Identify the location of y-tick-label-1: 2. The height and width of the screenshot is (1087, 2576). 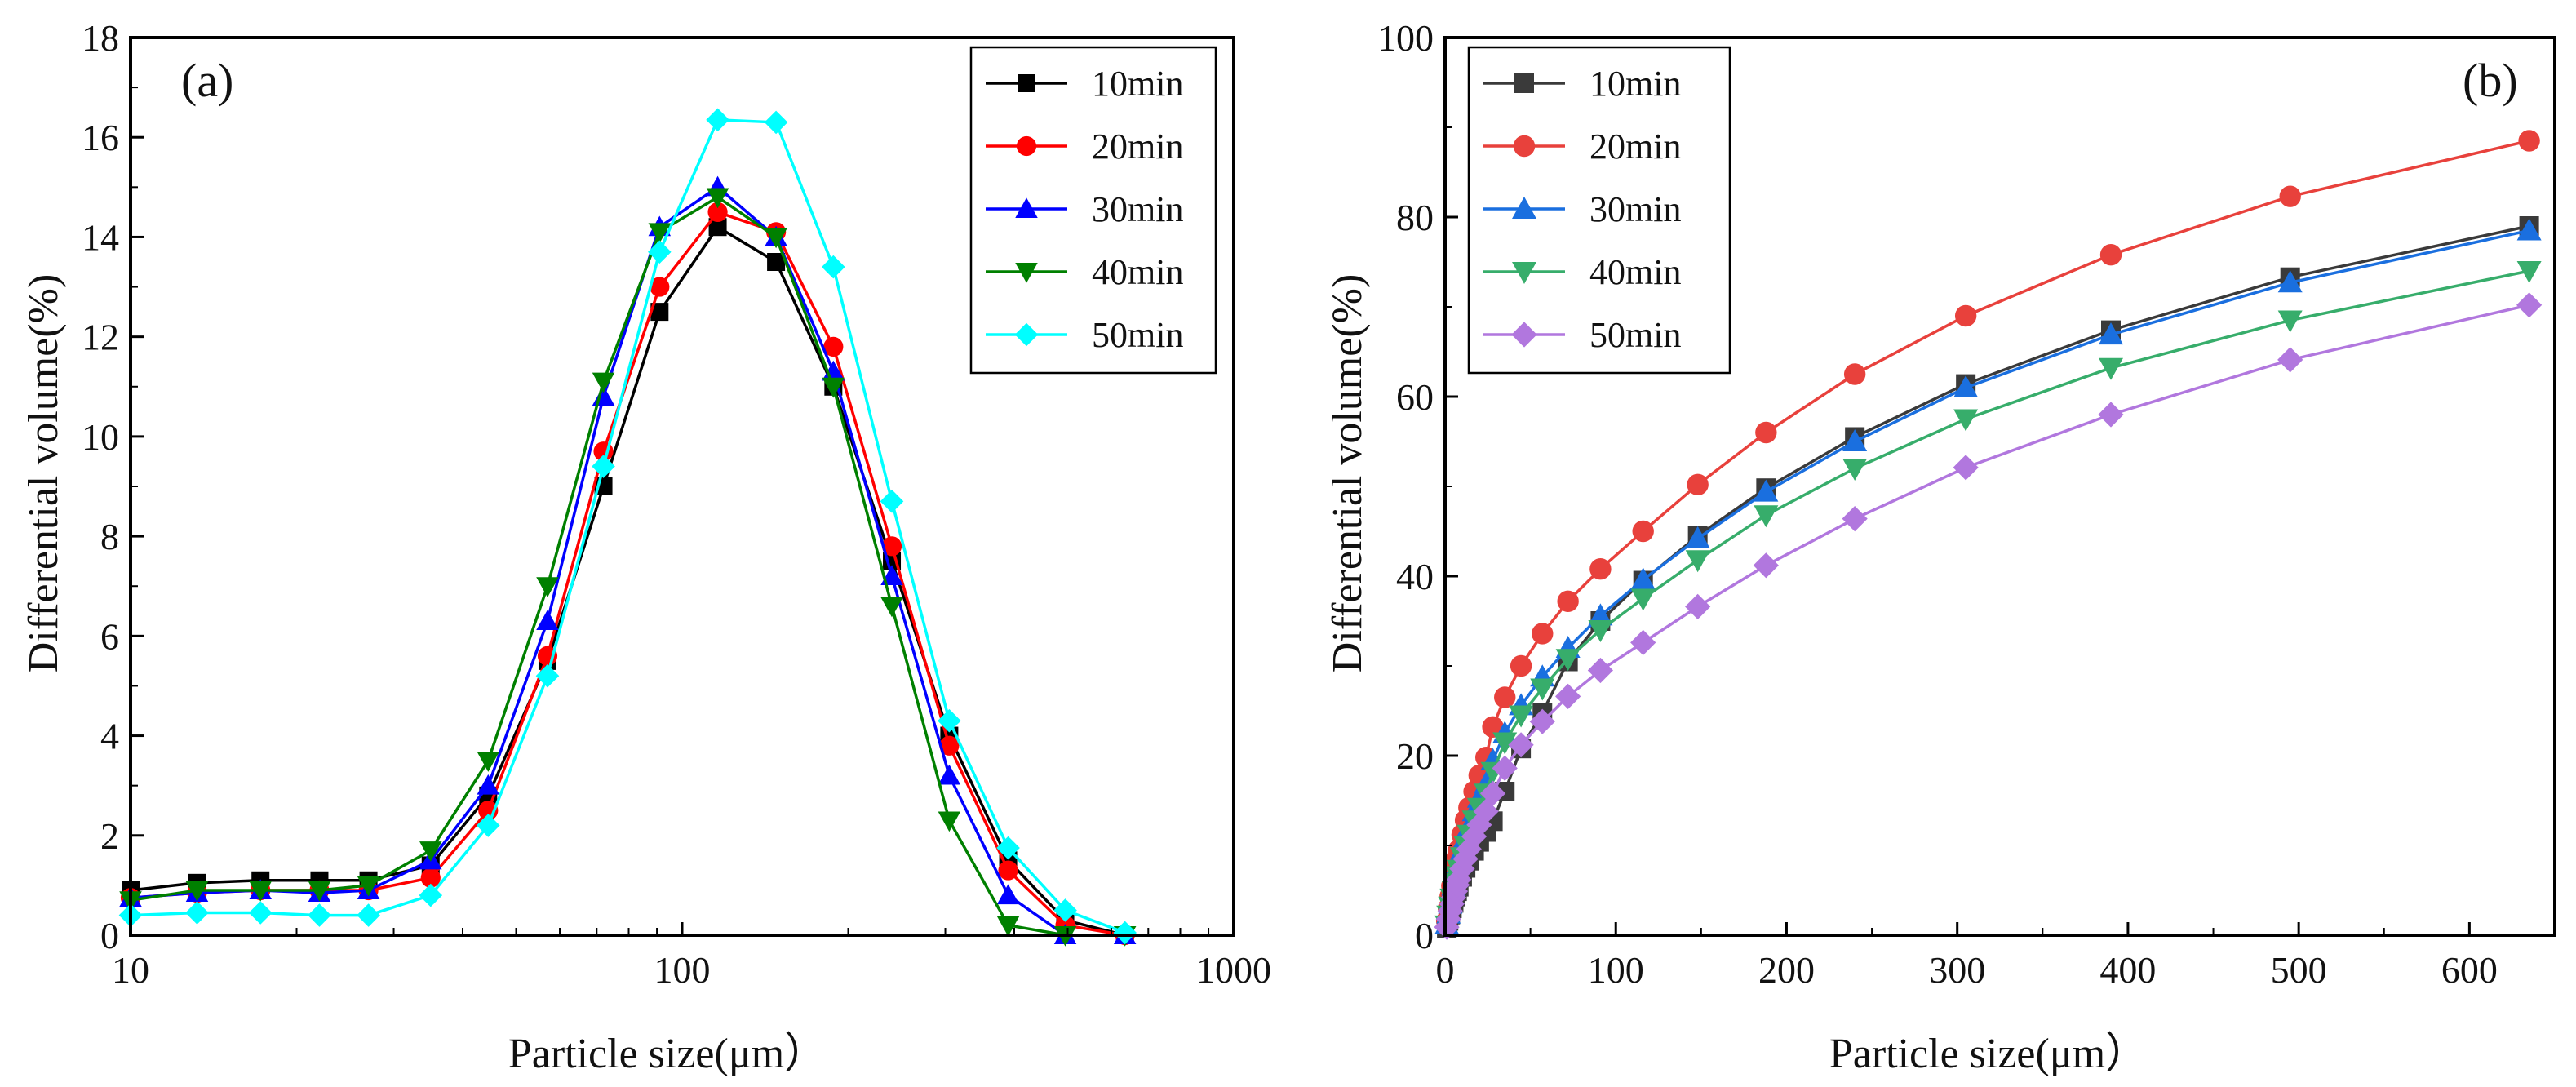
(109, 836).